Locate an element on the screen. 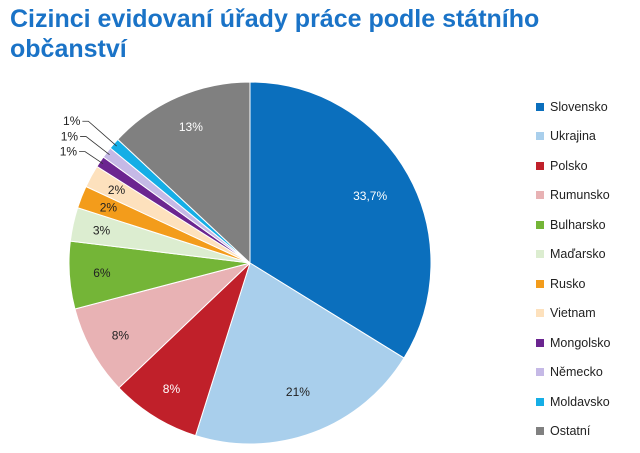 This screenshot has height=453, width=640. legend-label: Vietnam is located at coordinates (573, 313).